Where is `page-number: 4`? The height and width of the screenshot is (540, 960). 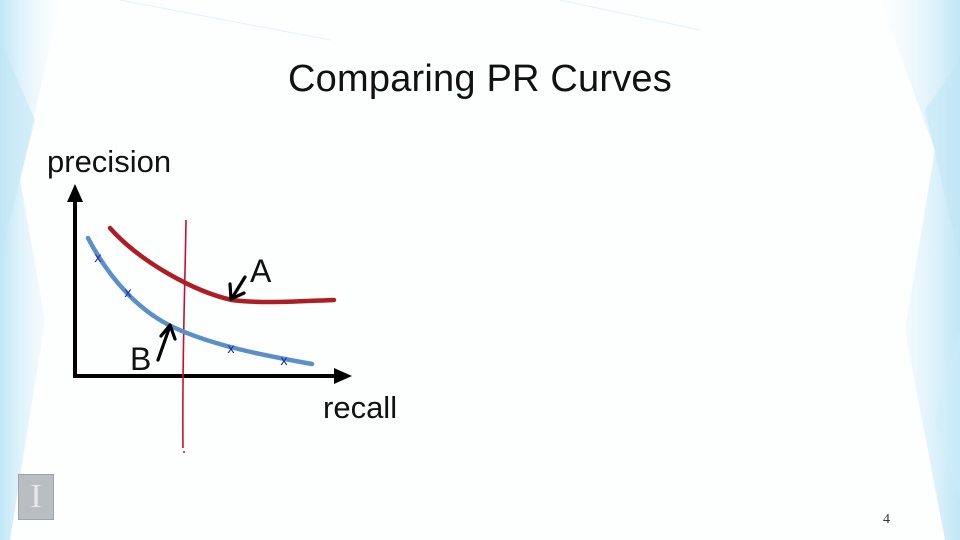 page-number: 4 is located at coordinates (886, 519).